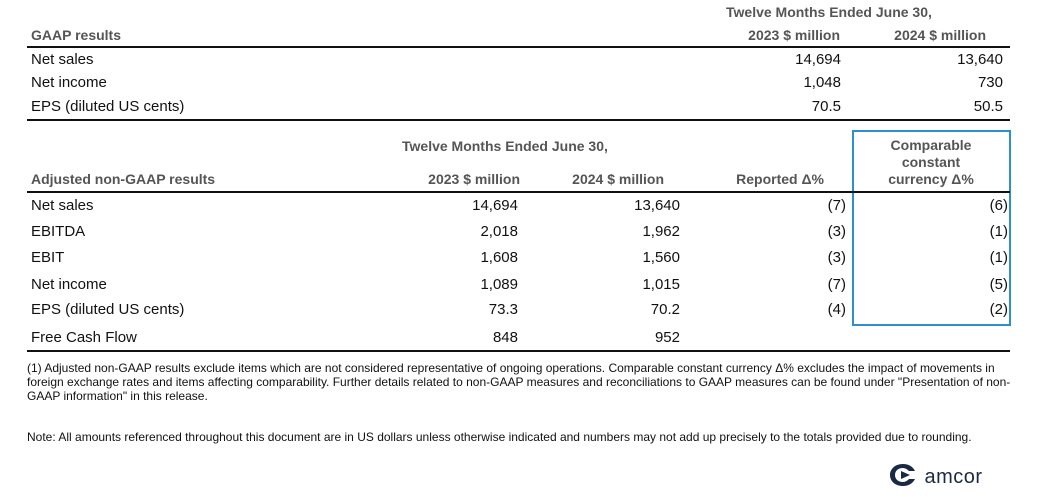  What do you see at coordinates (794, 35) in the screenshot?
I see `gaap-col-2023: 2023 $ million` at bounding box center [794, 35].